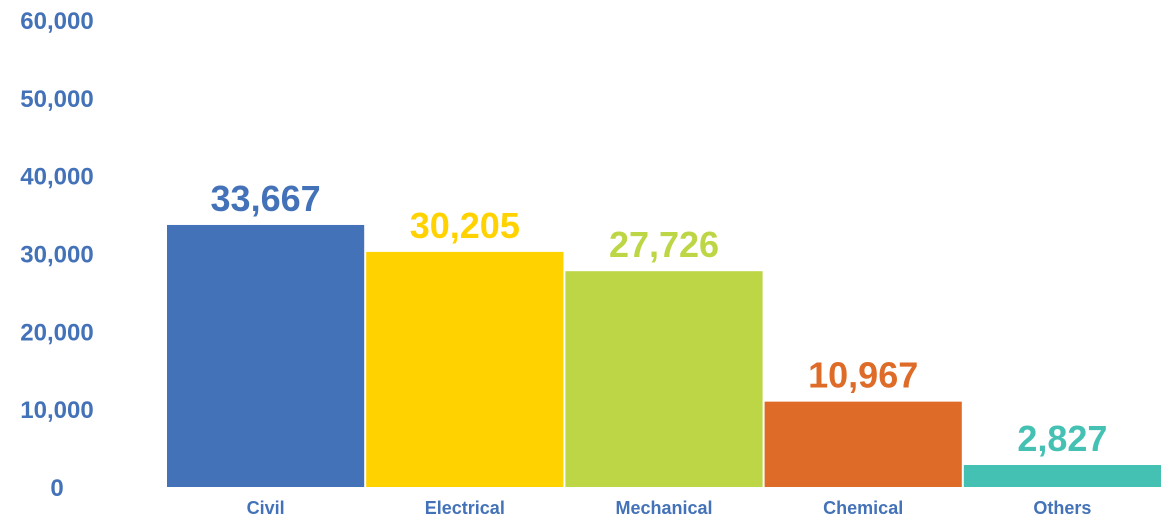 The height and width of the screenshot is (524, 1163). I want to click on y-tick-label: 50,000, so click(56, 99).